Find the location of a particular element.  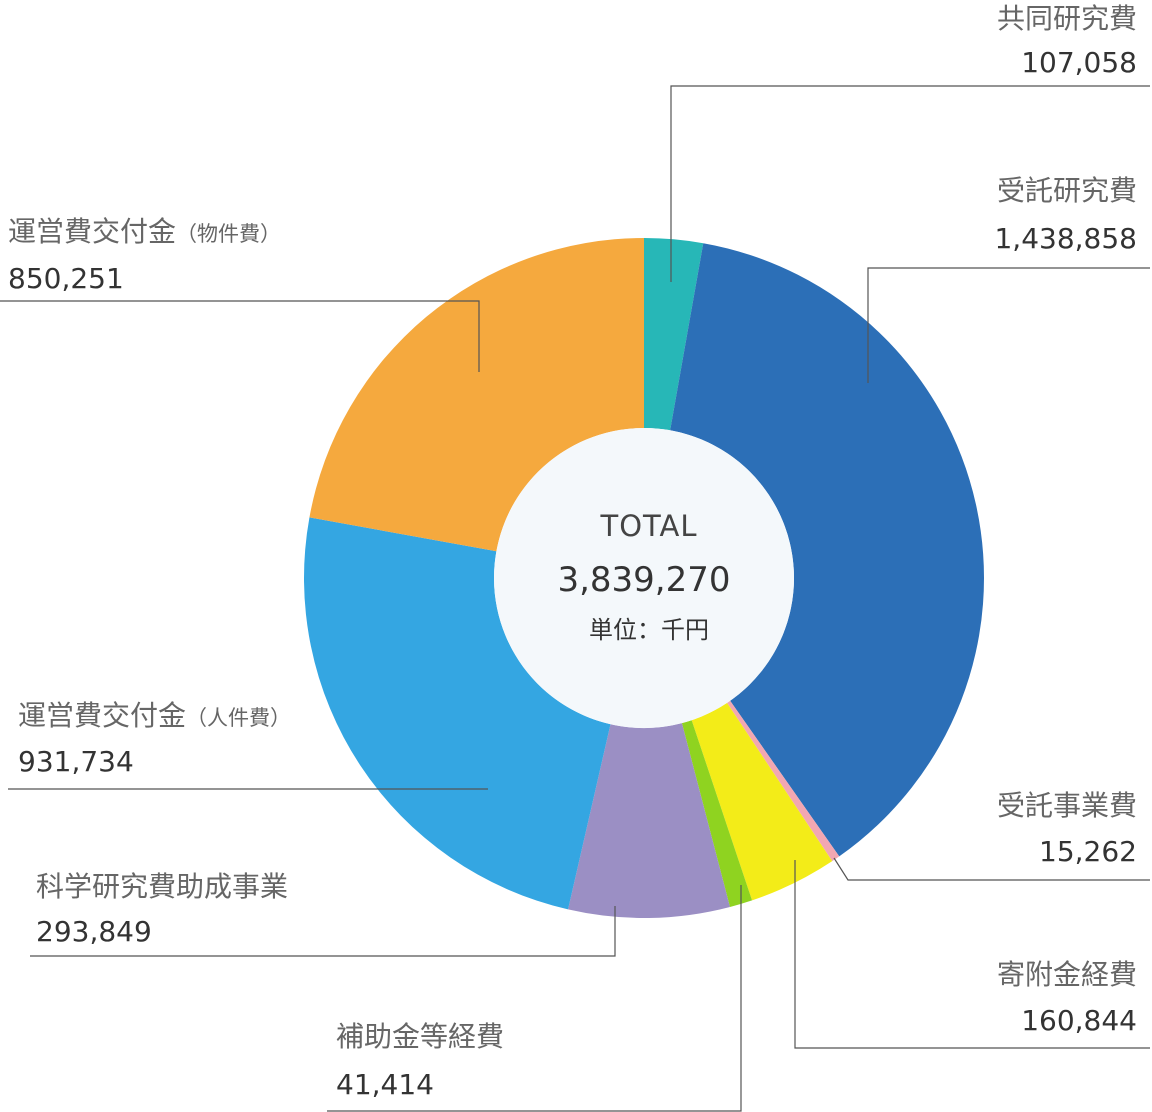

slice-label-7: 運営費交付金（人件費） is located at coordinates (154, 715).